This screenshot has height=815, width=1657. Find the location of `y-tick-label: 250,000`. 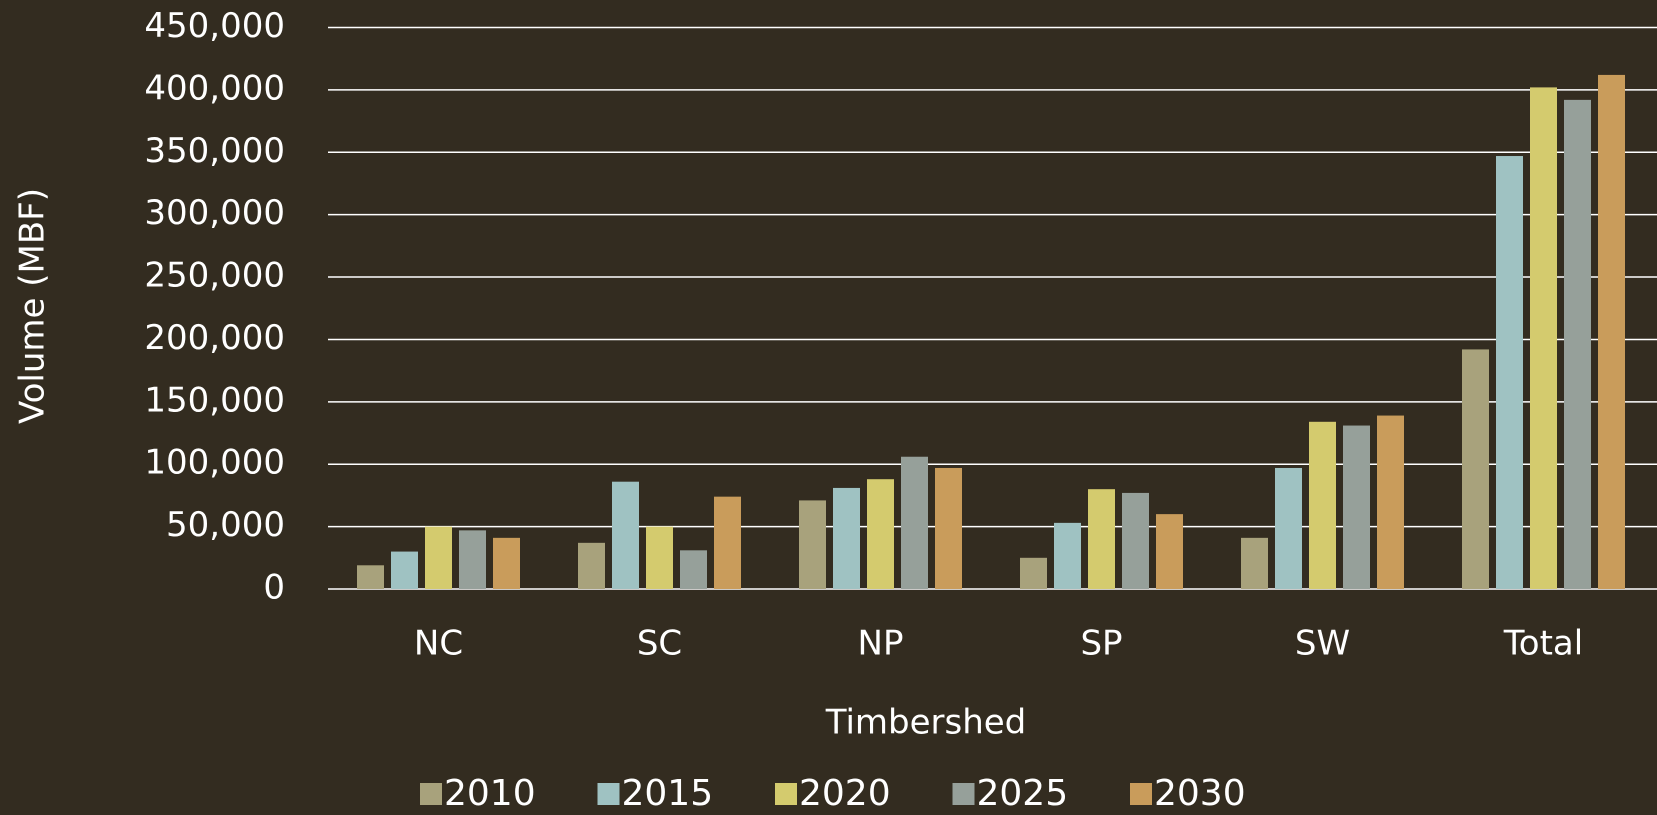

y-tick-label: 250,000 is located at coordinates (214, 276).